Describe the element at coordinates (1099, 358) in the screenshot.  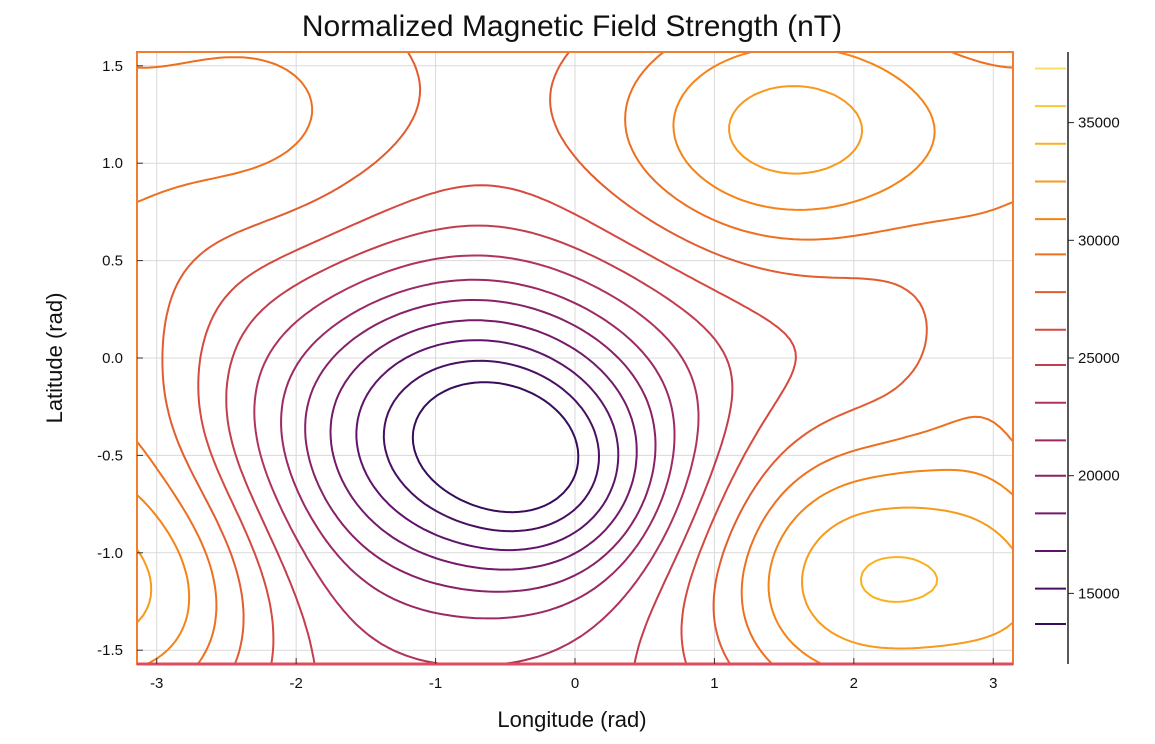
I see `colorbar-tick-label-2: 25000` at that location.